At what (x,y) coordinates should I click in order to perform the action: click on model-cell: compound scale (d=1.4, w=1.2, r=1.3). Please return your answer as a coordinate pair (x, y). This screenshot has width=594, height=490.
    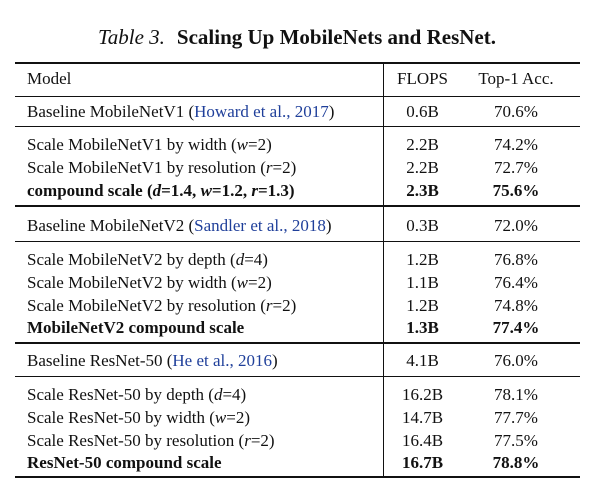
    Looking at the image, I should click on (161, 190).